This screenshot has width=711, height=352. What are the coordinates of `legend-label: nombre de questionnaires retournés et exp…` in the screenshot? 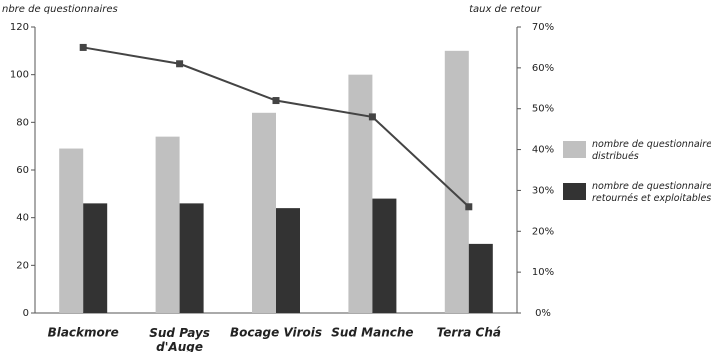 It's located at (651, 192).